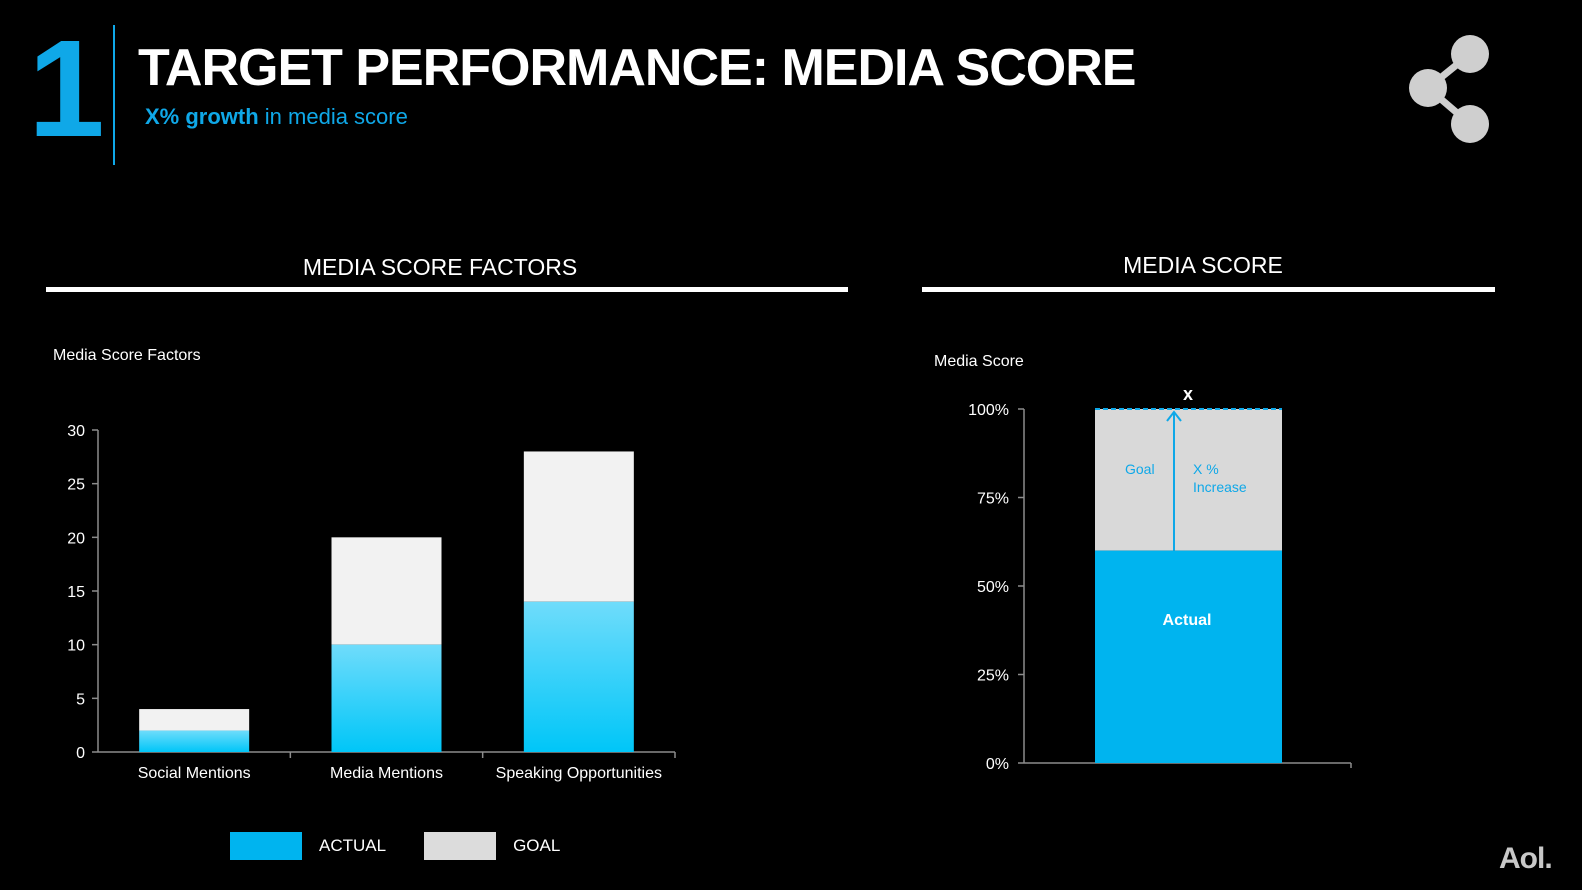 This screenshot has width=1582, height=890. What do you see at coordinates (447, 289) in the screenshot?
I see `section-rule-factors` at bounding box center [447, 289].